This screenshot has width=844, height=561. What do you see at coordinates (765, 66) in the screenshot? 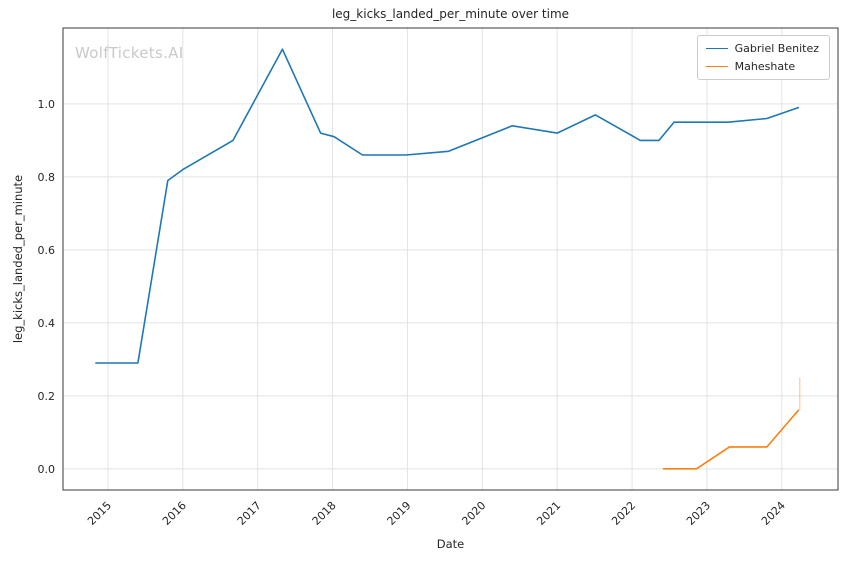
I see `legend-label: Maheshate` at bounding box center [765, 66].